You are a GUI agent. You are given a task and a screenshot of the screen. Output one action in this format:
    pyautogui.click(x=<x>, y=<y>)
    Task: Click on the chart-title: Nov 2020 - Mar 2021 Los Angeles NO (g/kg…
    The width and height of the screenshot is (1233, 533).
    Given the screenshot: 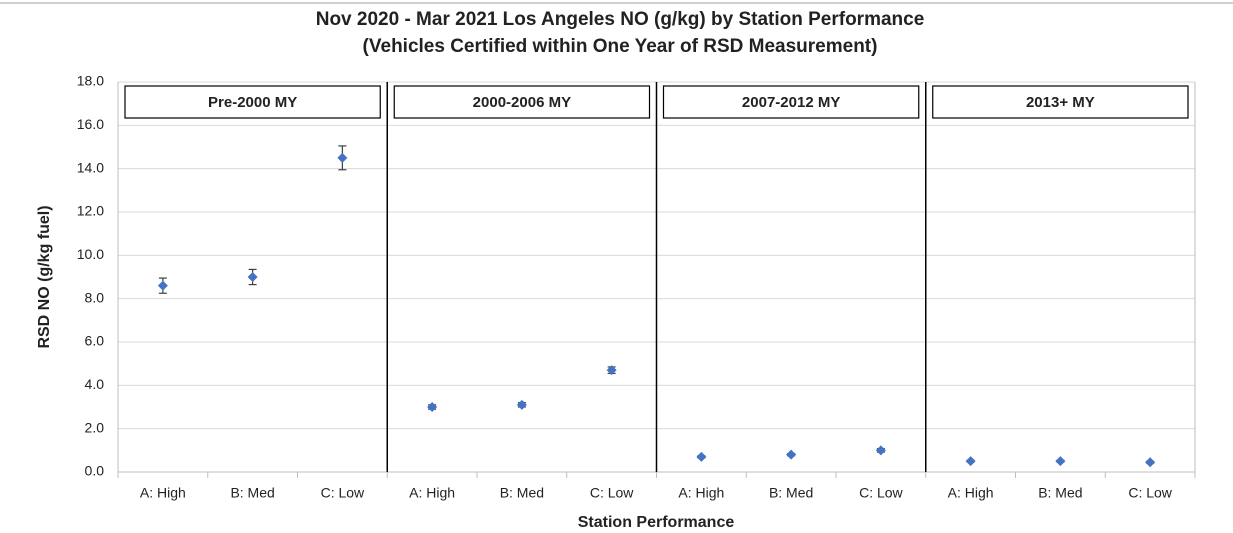 What is the action you would take?
    pyautogui.click(x=620, y=19)
    